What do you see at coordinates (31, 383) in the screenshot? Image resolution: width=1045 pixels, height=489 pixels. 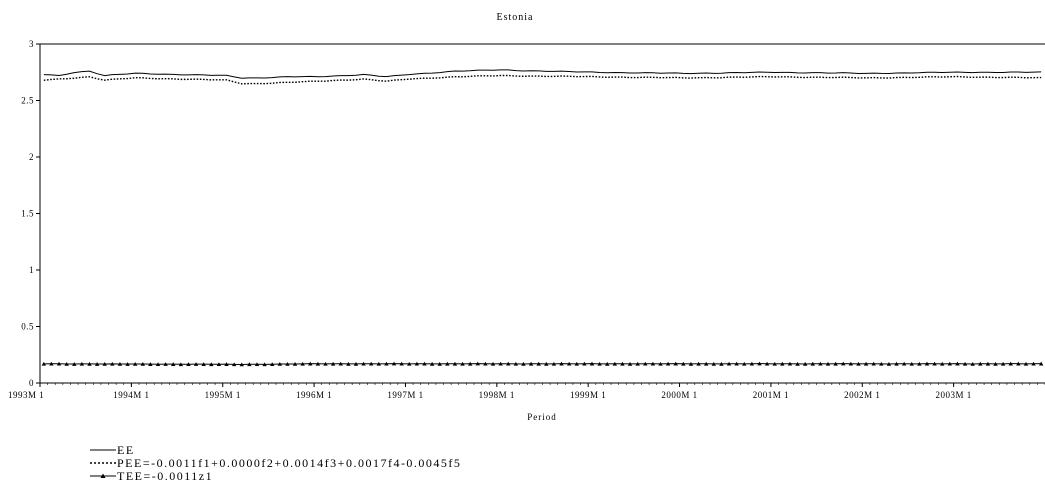 I see `y-tick-label: 0` at bounding box center [31, 383].